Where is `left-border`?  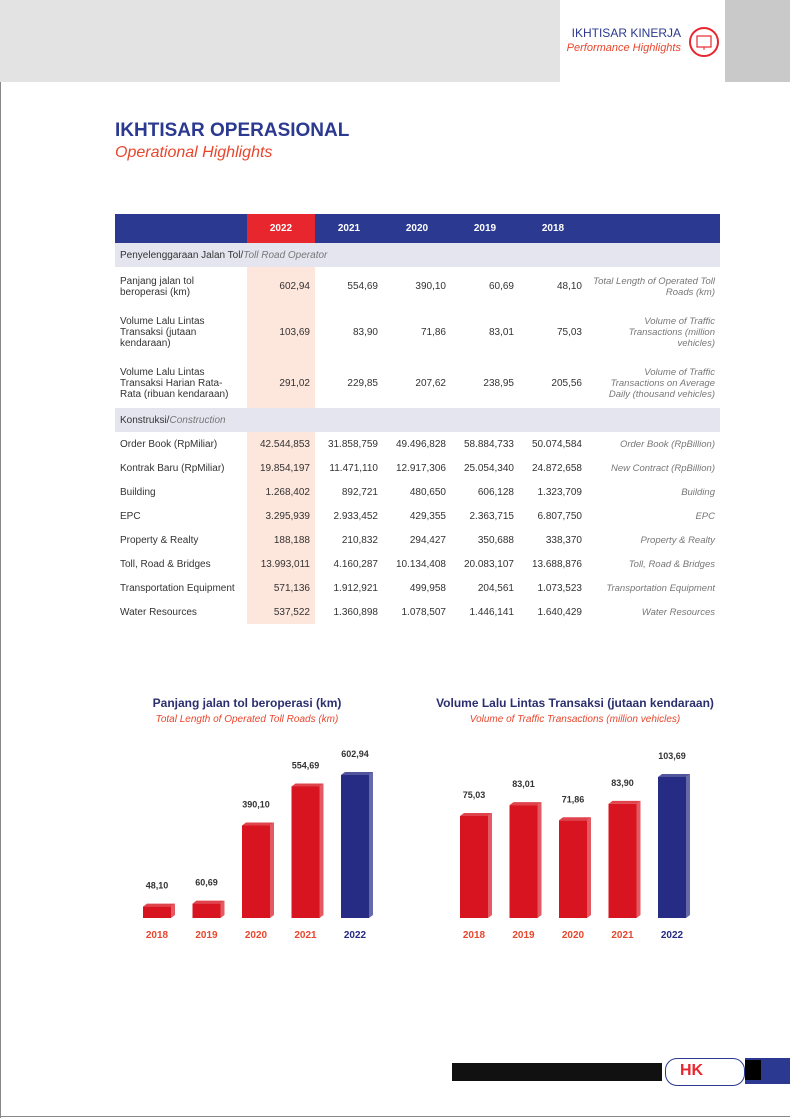 left-border is located at coordinates (0, 600).